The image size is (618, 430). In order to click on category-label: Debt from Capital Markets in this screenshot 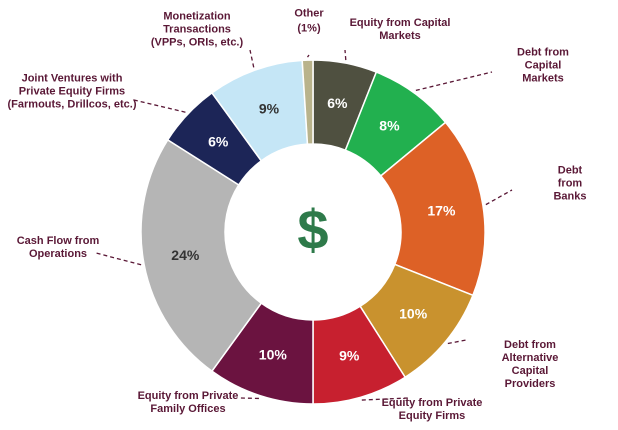, I will do `click(543, 65)`.